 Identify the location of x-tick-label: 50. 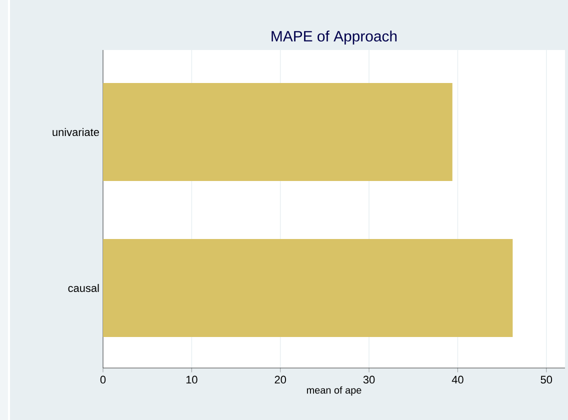
(546, 380).